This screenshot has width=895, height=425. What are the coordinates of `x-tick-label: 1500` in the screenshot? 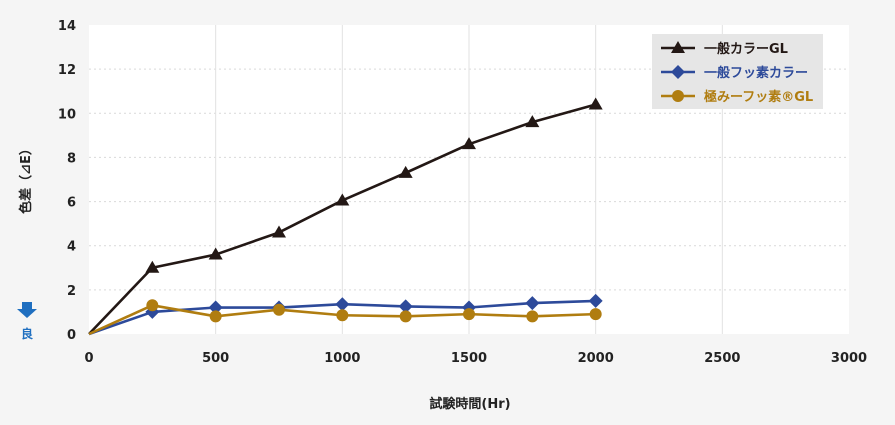 It's located at (469, 358).